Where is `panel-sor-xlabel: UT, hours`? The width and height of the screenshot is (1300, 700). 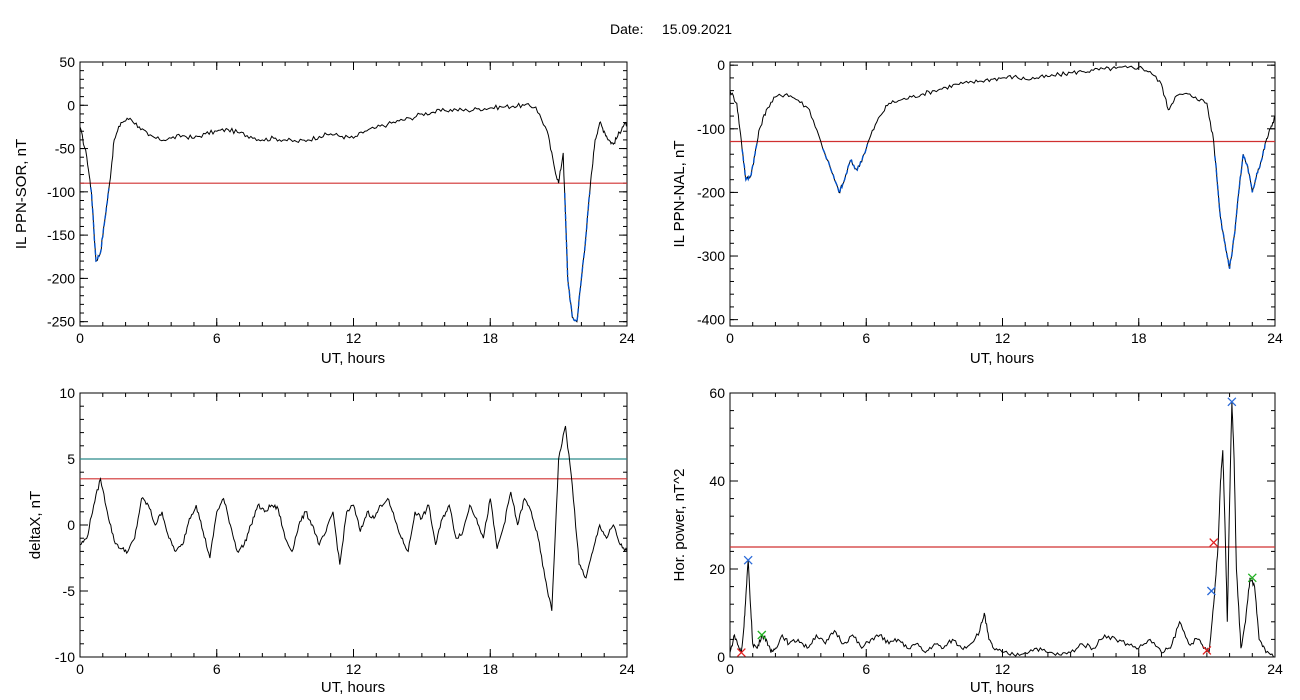
panel-sor-xlabel: UT, hours is located at coordinates (353, 358).